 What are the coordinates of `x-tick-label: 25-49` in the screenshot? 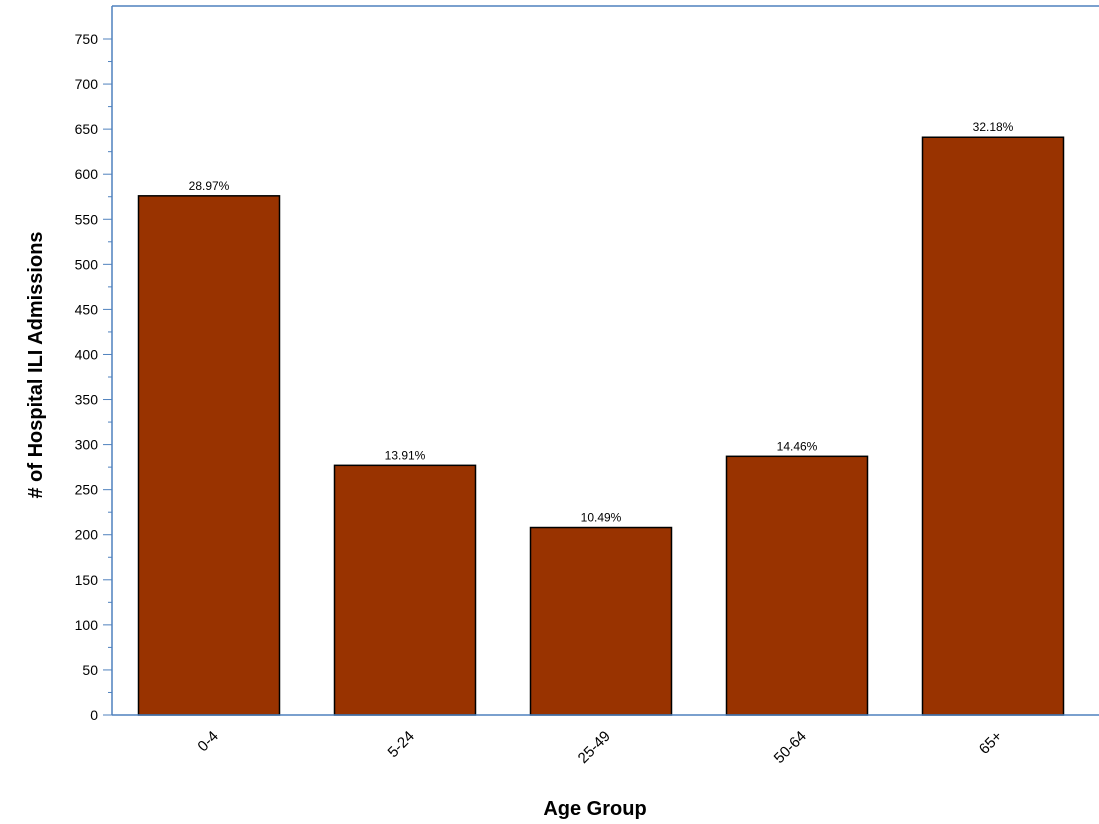 It's located at (594, 747).